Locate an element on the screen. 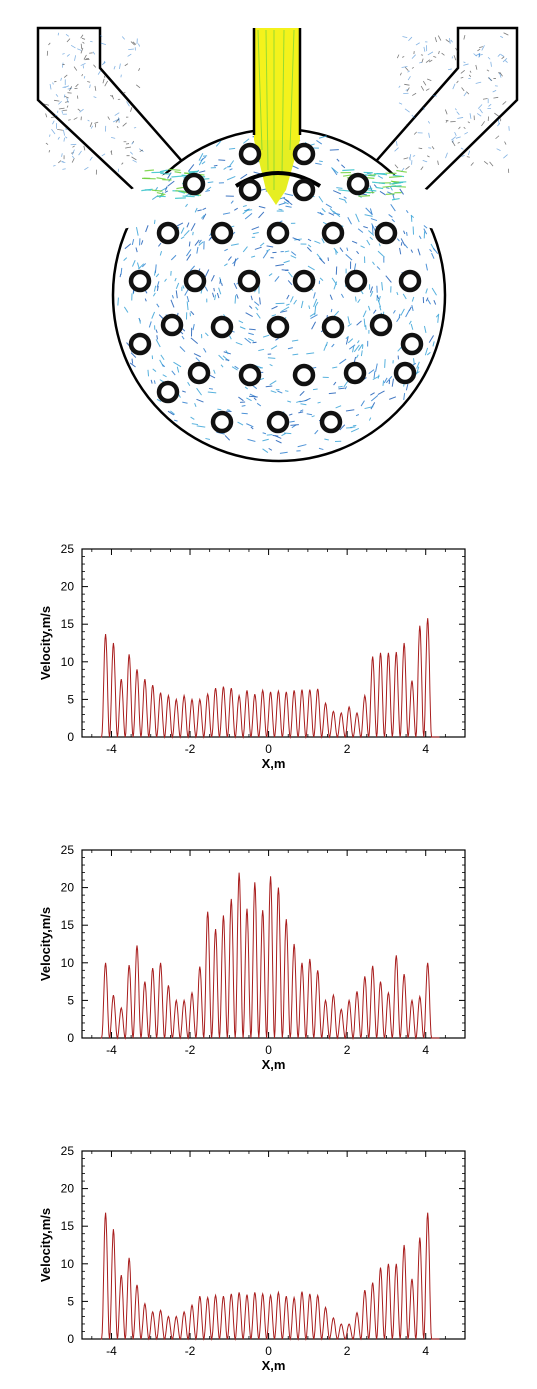 Image resolution: width=537 pixels, height=1389 pixels. velocity-profile-chart-3: 0 5 10 15 20 25 -4 -2 0 2 4 X,m Velocity,m/s is located at coordinates (252, 1258).